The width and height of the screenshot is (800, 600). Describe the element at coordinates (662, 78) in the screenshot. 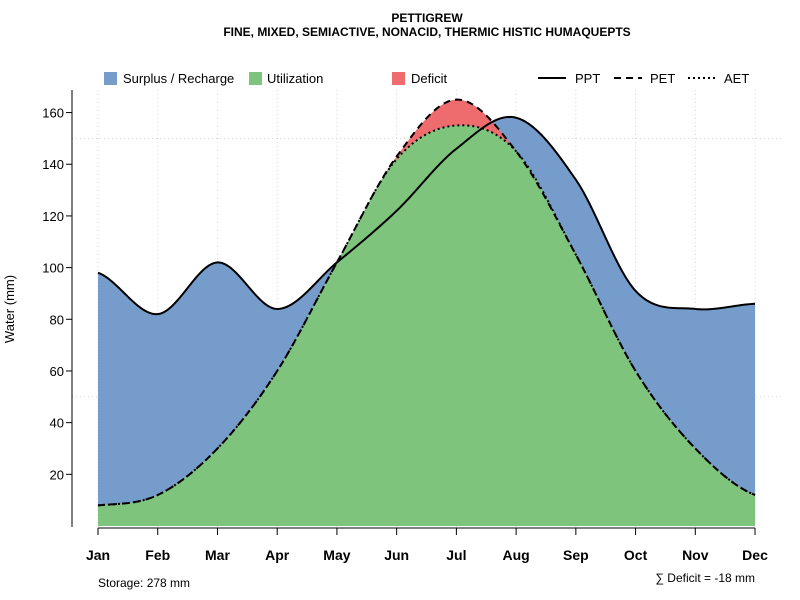

I see `legend-label-pet: PET` at that location.